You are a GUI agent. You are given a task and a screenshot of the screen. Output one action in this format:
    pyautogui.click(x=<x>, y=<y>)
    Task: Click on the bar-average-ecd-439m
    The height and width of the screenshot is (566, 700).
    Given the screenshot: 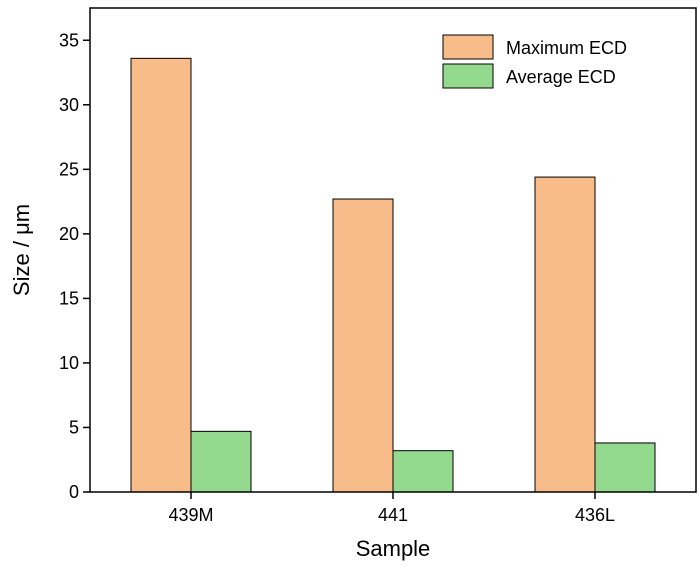 What is the action you would take?
    pyautogui.click(x=221, y=461)
    